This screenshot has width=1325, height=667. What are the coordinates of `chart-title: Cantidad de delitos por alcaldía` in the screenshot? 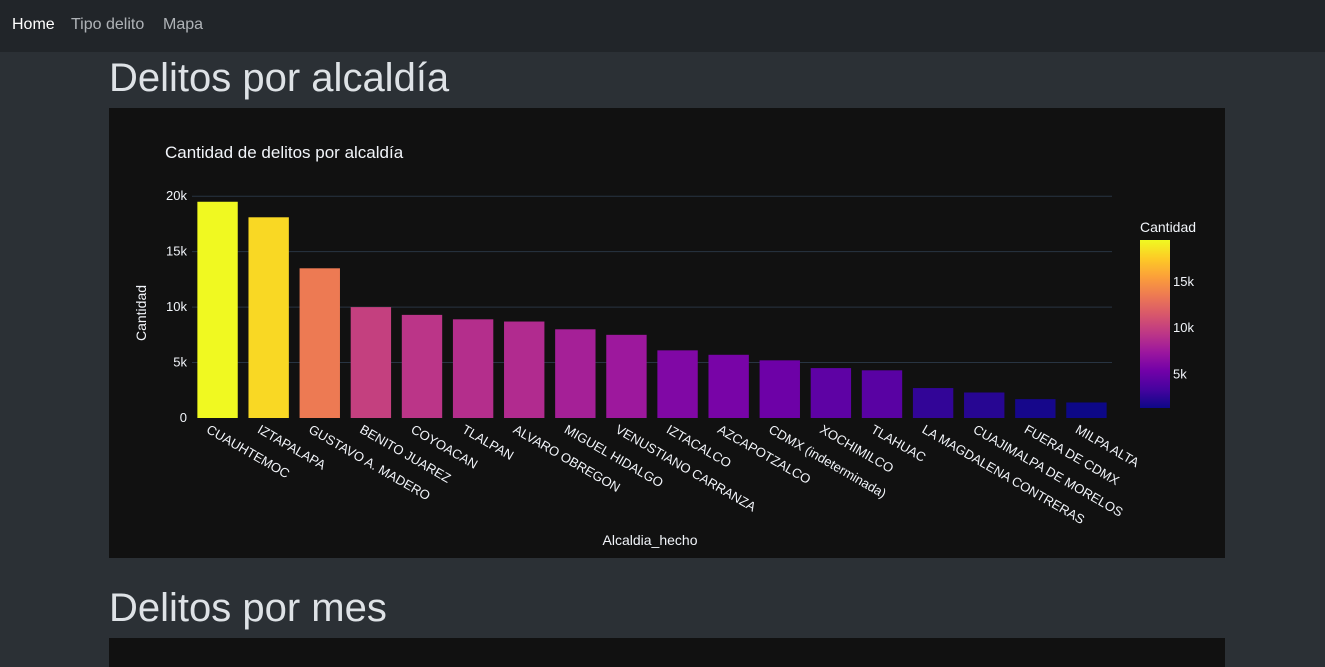 It's located at (284, 152).